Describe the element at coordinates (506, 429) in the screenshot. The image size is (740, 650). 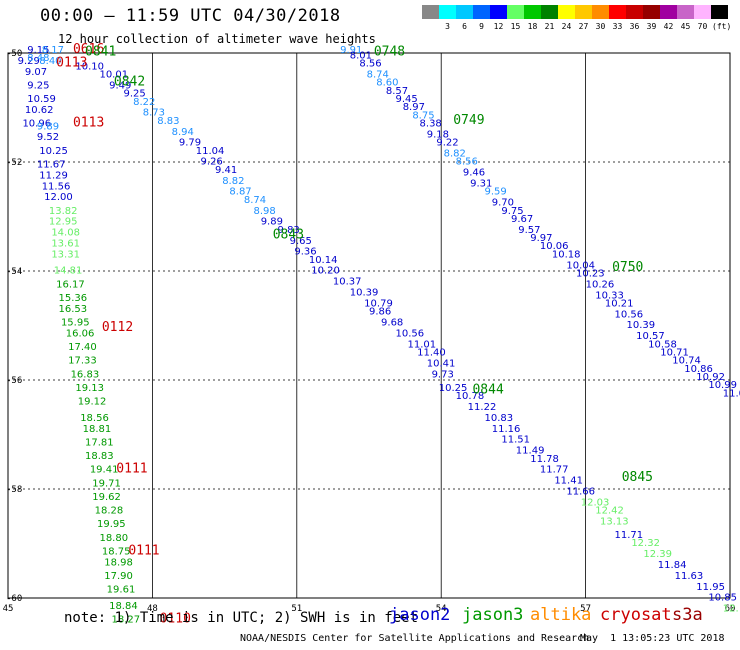
I see `wave-height-value: 11.16` at that location.